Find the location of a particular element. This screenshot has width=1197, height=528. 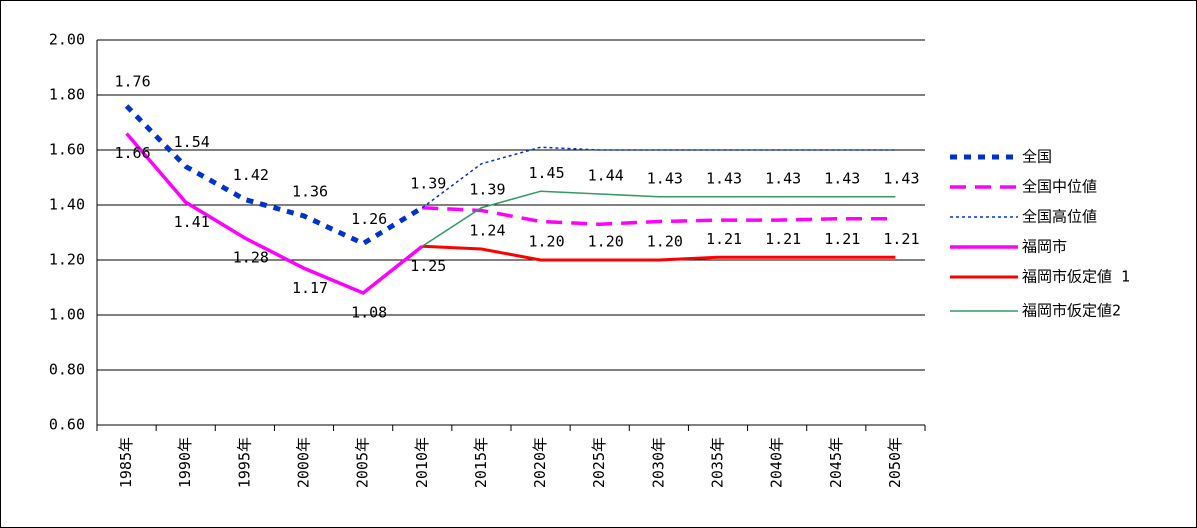

data-label: 1.17 is located at coordinates (310, 288).